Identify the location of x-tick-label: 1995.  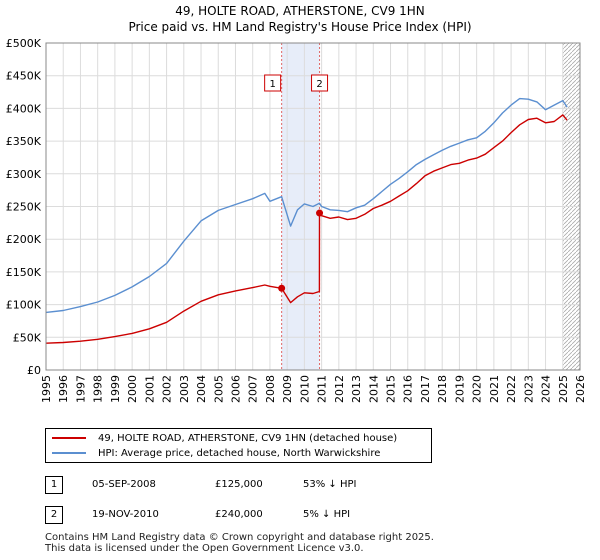
(46, 389).